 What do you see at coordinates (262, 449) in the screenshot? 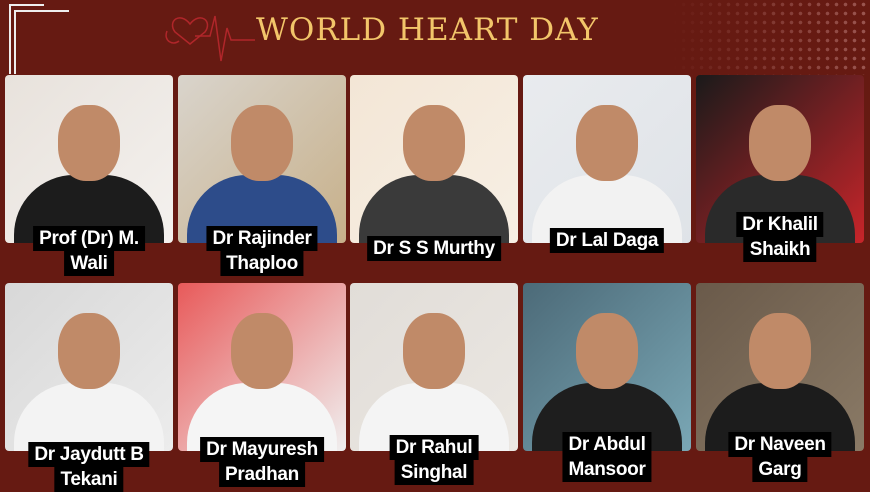
I see `doctor-name-line: Dr Mayuresh` at bounding box center [262, 449].